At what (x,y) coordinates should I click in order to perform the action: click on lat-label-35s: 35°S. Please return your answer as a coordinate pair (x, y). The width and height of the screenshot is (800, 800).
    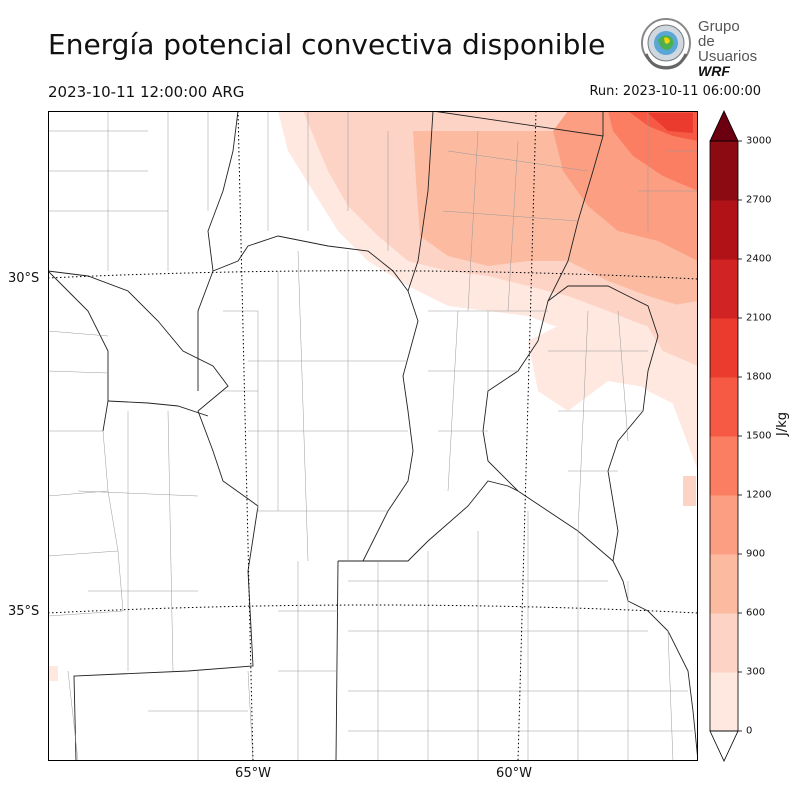
    Looking at the image, I should click on (24, 611).